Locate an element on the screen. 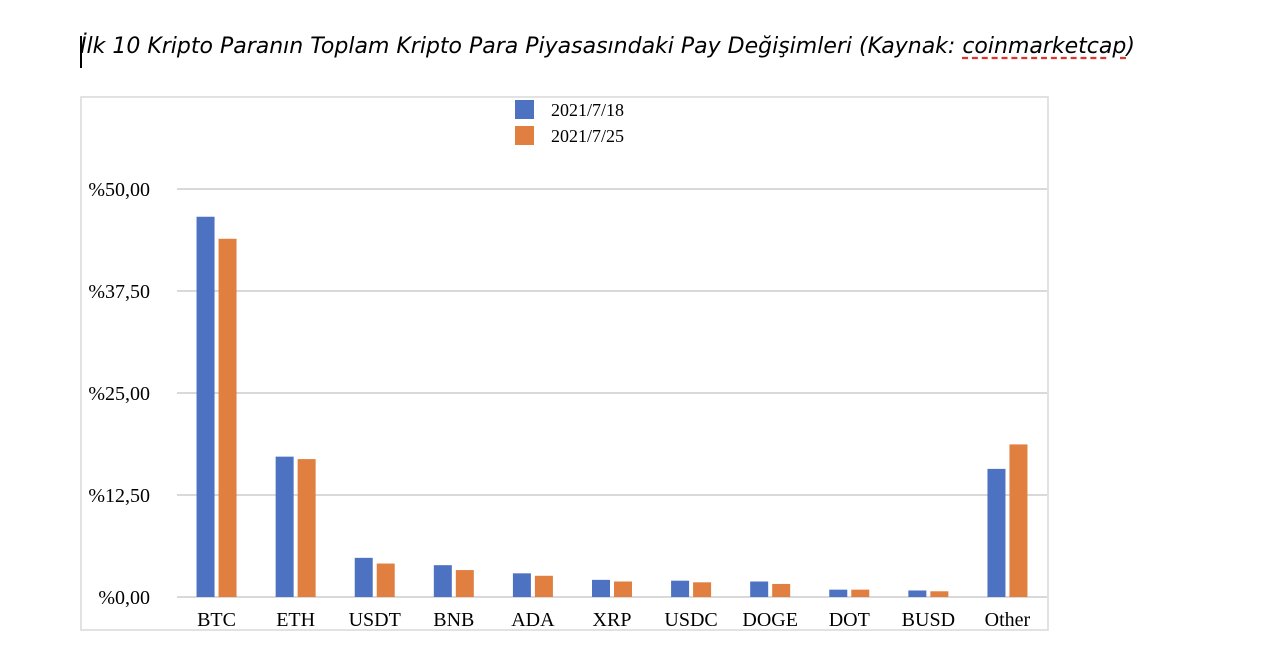 The width and height of the screenshot is (1266, 660). x-tick-label: DOT is located at coordinates (849, 620).